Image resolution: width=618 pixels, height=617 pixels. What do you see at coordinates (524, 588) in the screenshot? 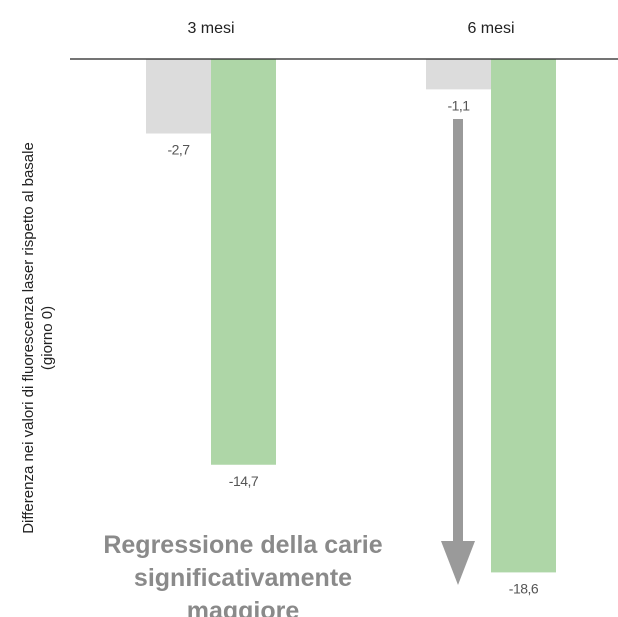
I see `data-label: -18,6` at bounding box center [524, 588].